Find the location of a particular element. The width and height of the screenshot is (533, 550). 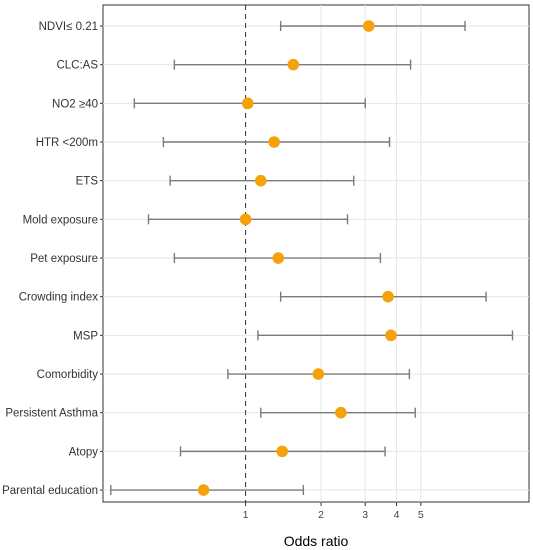

y-axis-label: MSP is located at coordinates (85, 336).